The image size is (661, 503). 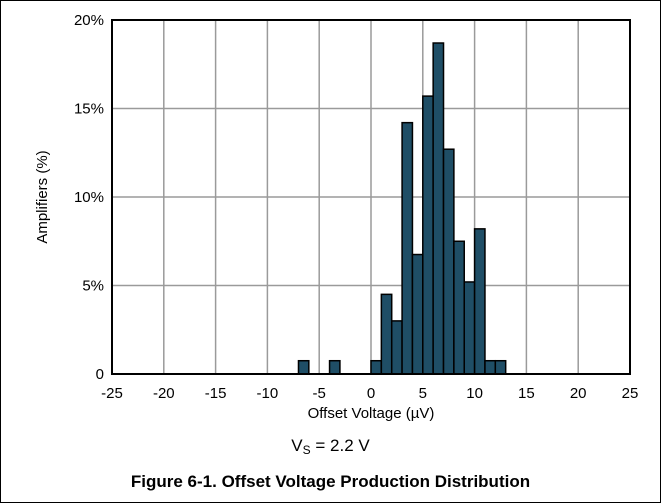 What do you see at coordinates (164, 393) in the screenshot?
I see `x-tick-label: -20` at bounding box center [164, 393].